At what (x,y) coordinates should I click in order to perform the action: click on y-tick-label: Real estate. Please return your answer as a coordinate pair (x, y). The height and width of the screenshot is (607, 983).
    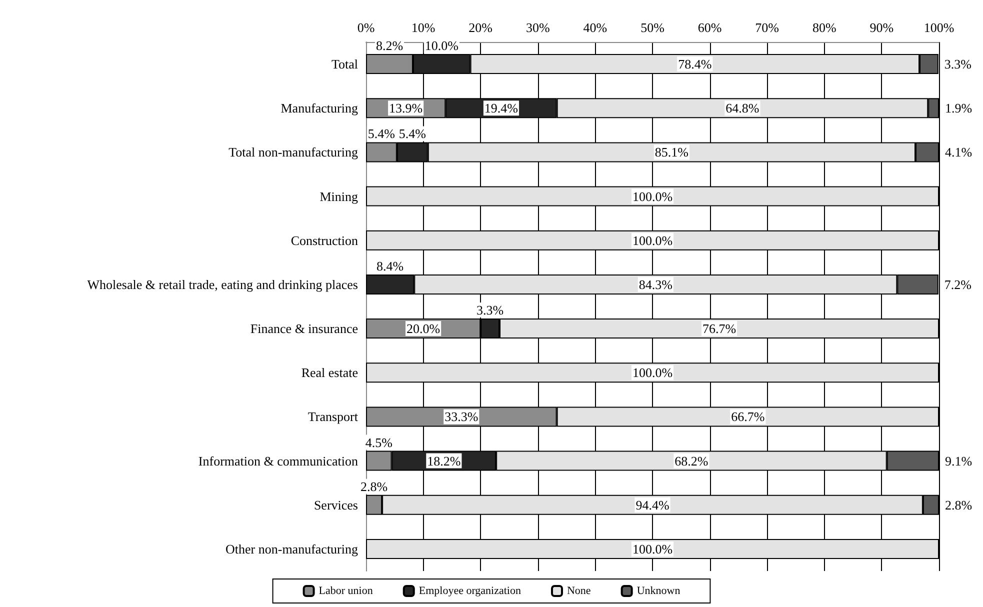
    Looking at the image, I should click on (329, 372).